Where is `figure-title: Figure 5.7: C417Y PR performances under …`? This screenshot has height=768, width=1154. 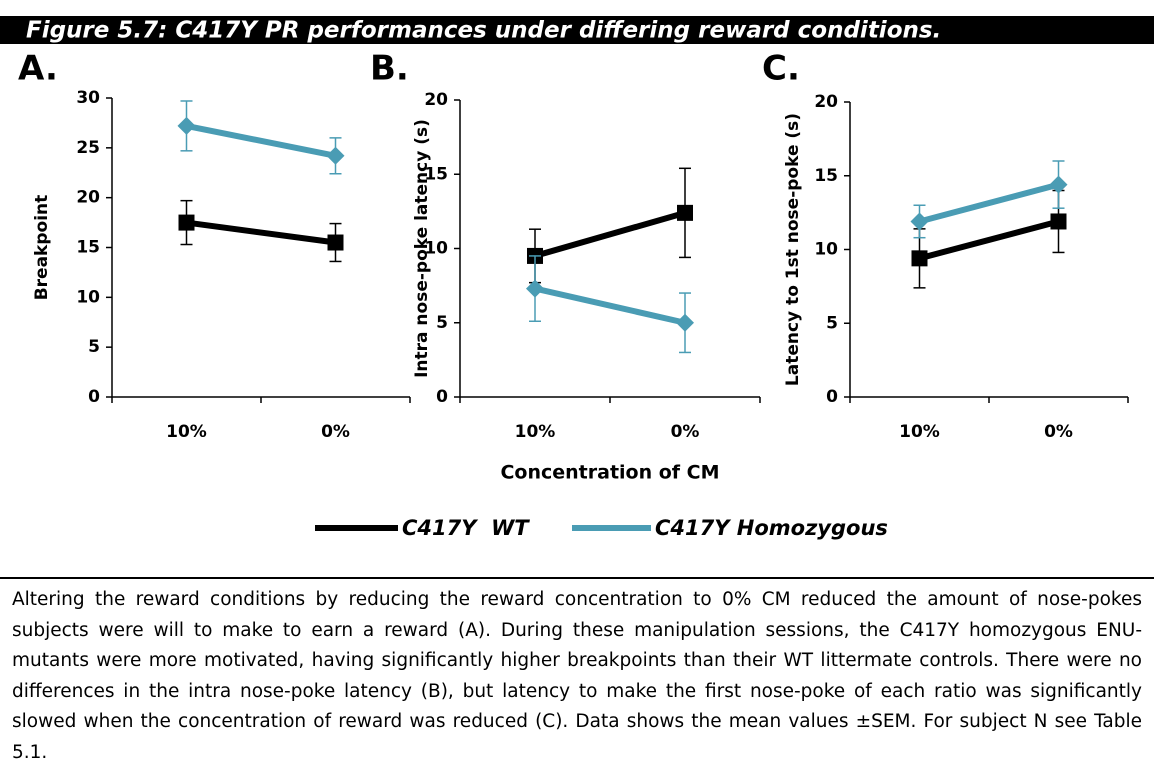
figure-title: Figure 5.7: C417Y PR performances under … is located at coordinates (483, 31).